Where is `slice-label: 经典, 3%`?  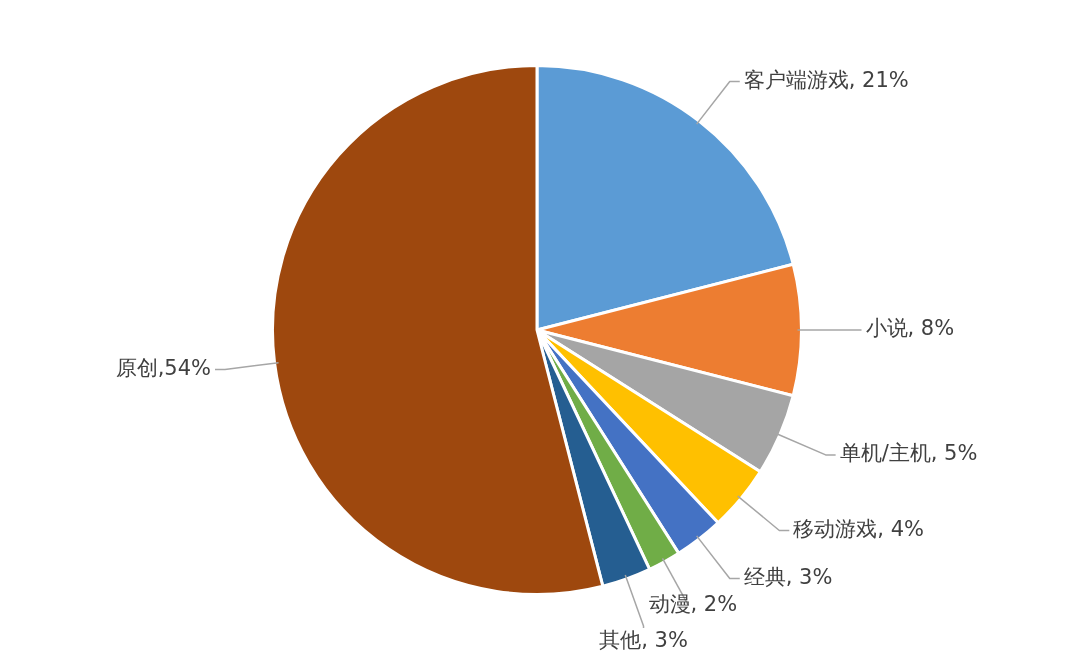
slice-label: 经典, 3% is located at coordinates (788, 576).